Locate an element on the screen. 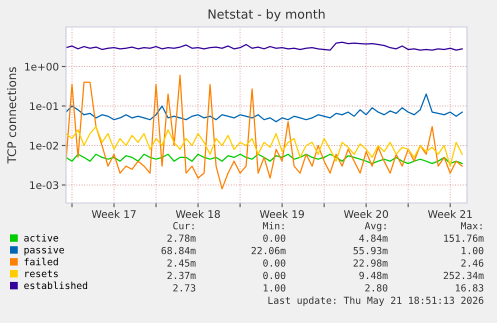 This screenshot has width=497, height=323. text: Min: is located at coordinates (273, 226).